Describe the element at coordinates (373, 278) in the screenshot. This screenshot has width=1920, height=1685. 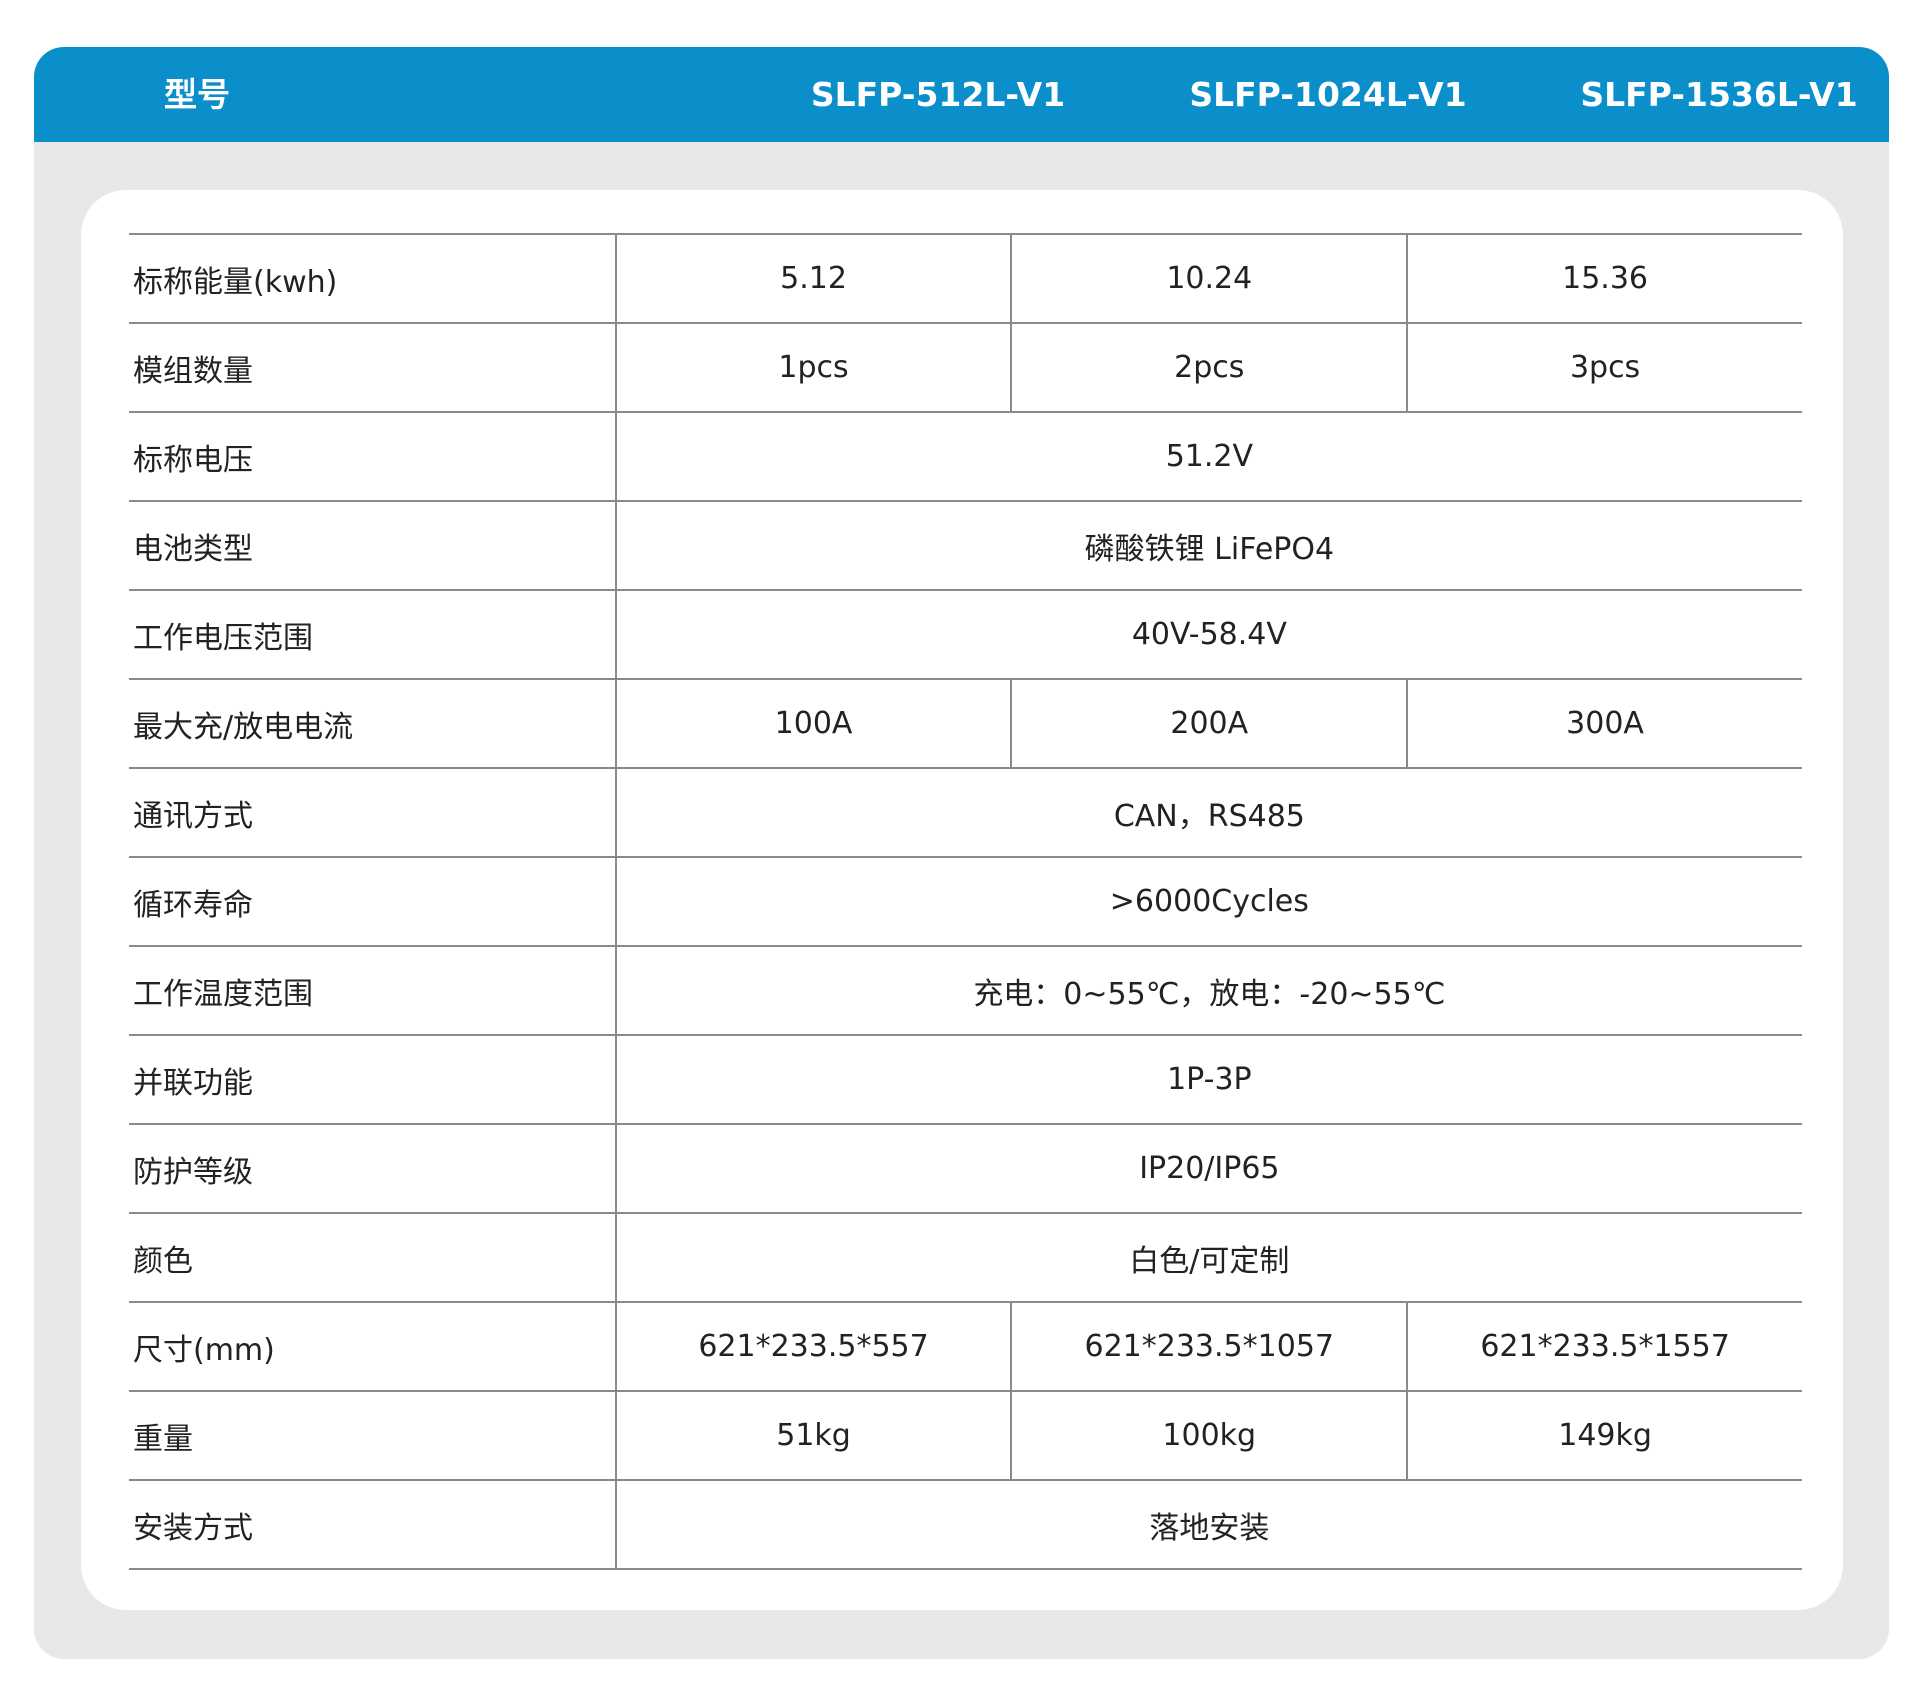
I see `row-label: 标称能量(kwh)` at that location.